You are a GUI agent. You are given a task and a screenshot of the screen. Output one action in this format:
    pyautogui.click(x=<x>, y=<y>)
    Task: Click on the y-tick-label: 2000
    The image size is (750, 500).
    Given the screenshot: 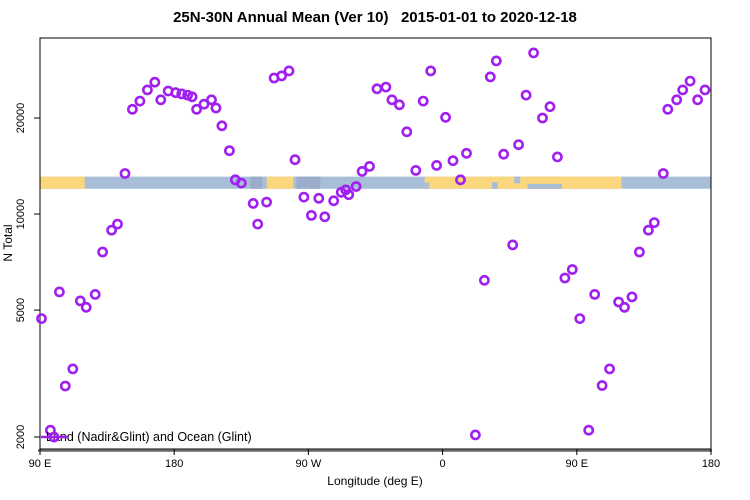 What is the action you would take?
    pyautogui.click(x=21, y=437)
    